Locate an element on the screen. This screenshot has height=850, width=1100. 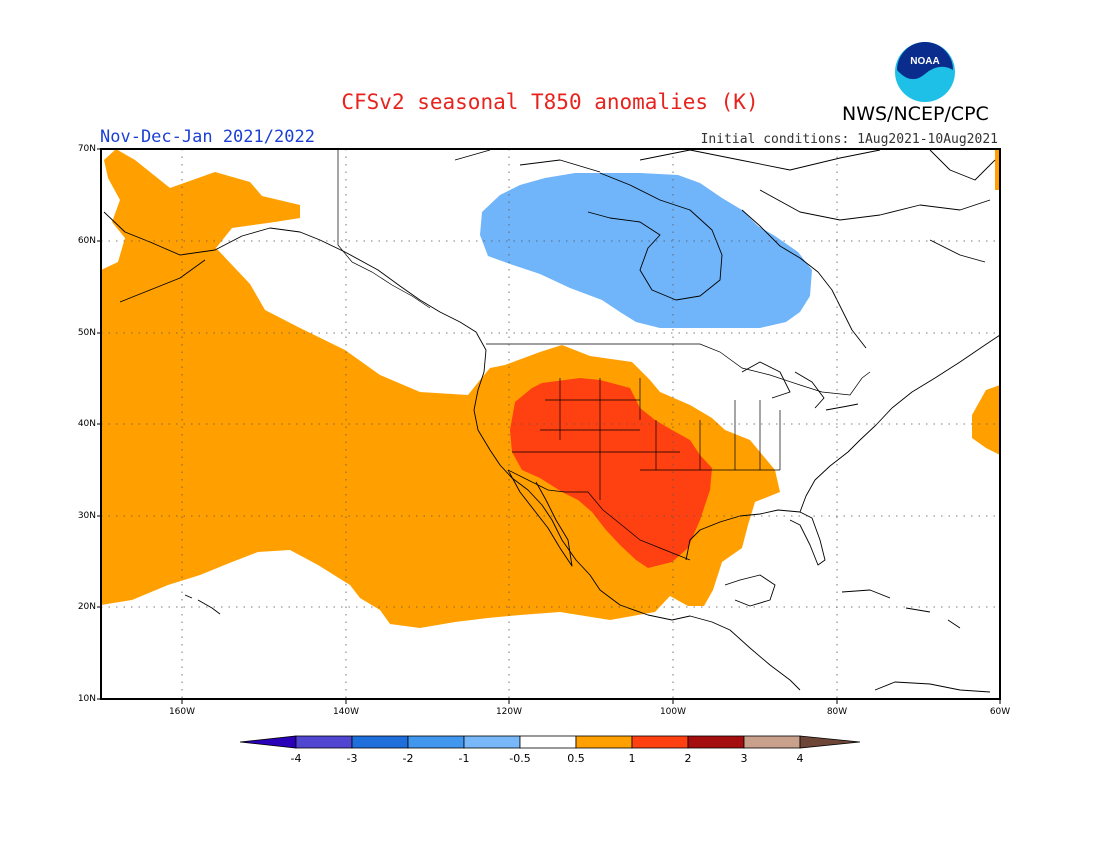
initial-conditions-label: Initial conditions: 1Aug2021-10Aug2021 is located at coordinates (849, 139).